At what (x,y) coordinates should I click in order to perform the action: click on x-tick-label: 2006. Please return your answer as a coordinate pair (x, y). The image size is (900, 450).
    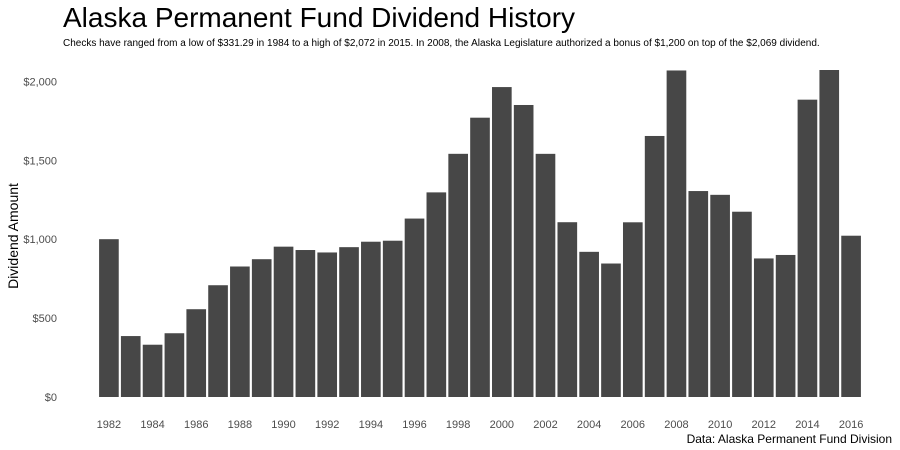
    Looking at the image, I should click on (633, 425).